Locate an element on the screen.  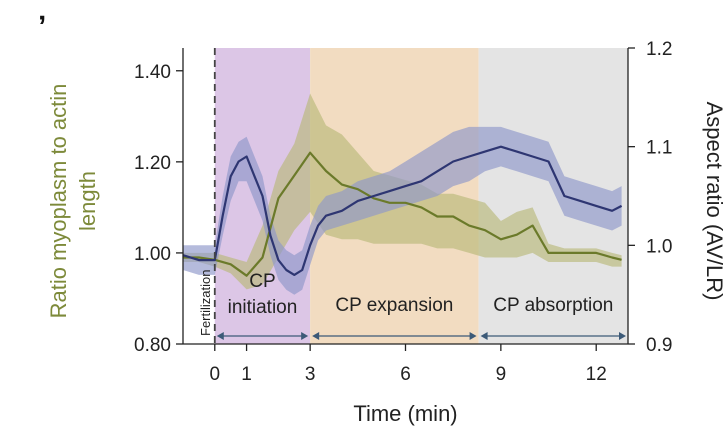
y-right-tick-label: 1.0 is located at coordinates (659, 246).